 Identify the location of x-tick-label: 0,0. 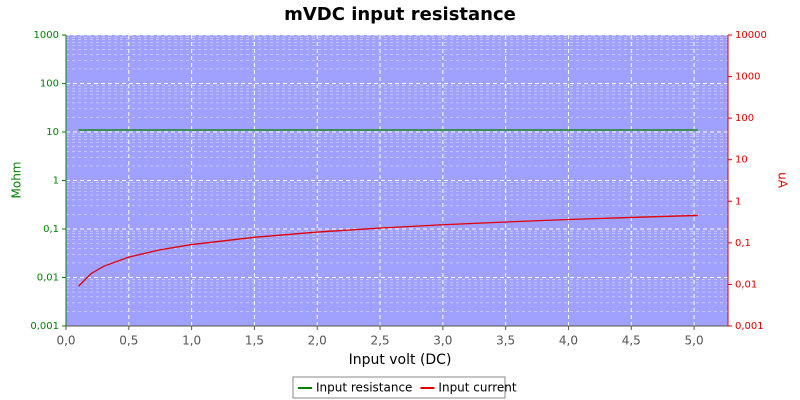
(65, 341).